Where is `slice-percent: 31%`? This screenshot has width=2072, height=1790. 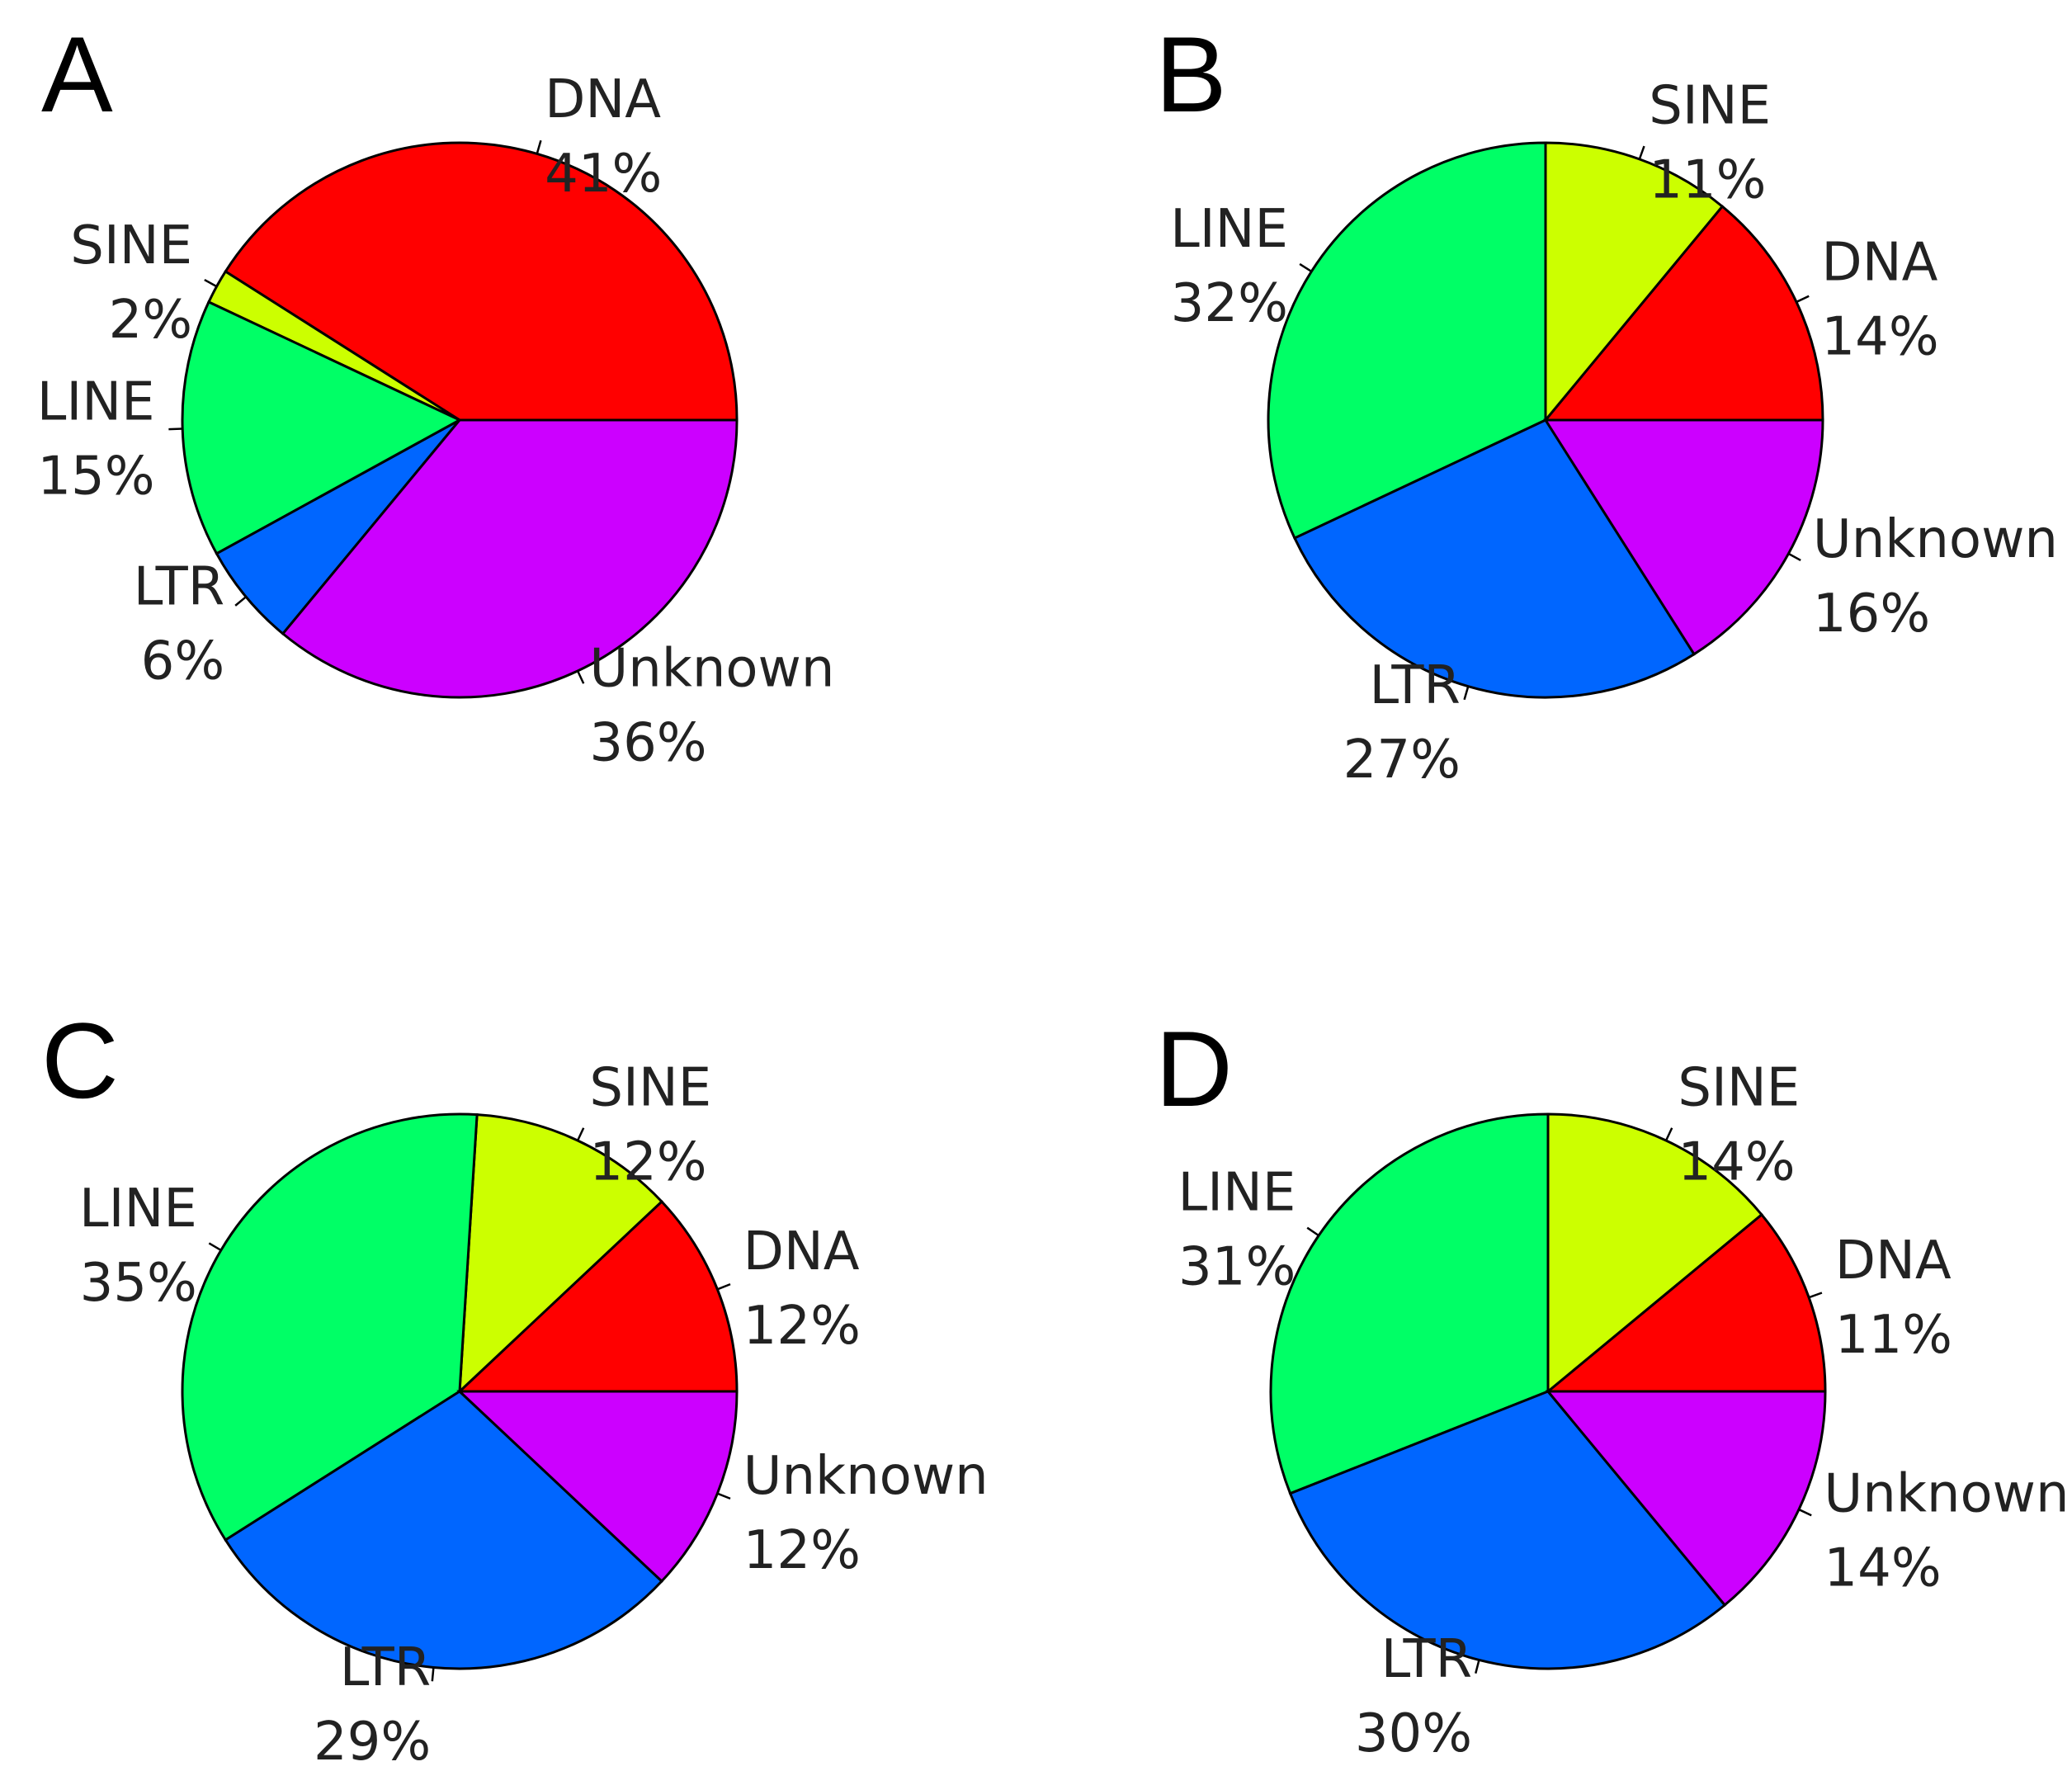
slice-percent: 31% is located at coordinates (1237, 1266).